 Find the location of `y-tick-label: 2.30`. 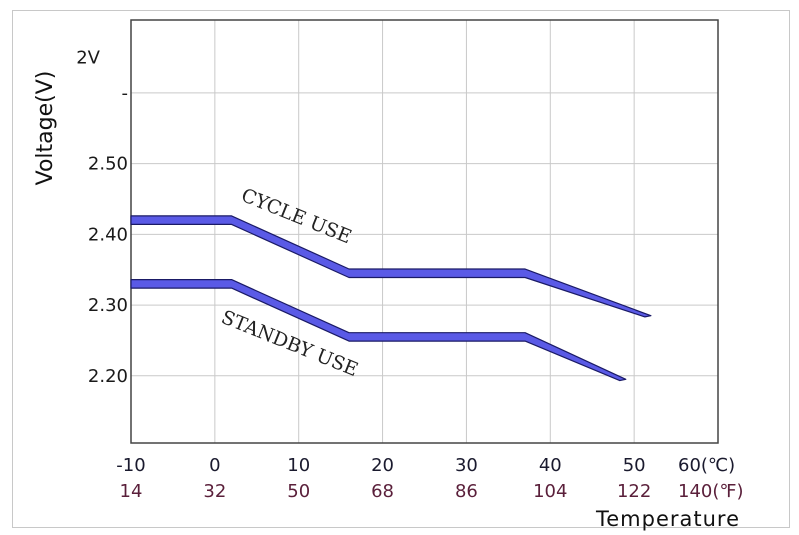

y-tick-label: 2.30 is located at coordinates (108, 305).